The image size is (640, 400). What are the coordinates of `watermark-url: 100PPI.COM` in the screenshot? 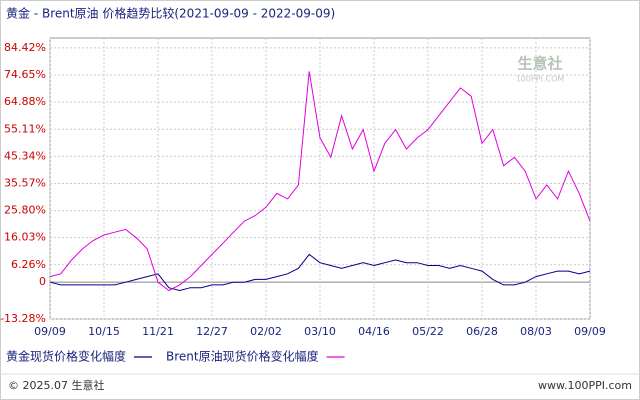 It's located at (540, 79).